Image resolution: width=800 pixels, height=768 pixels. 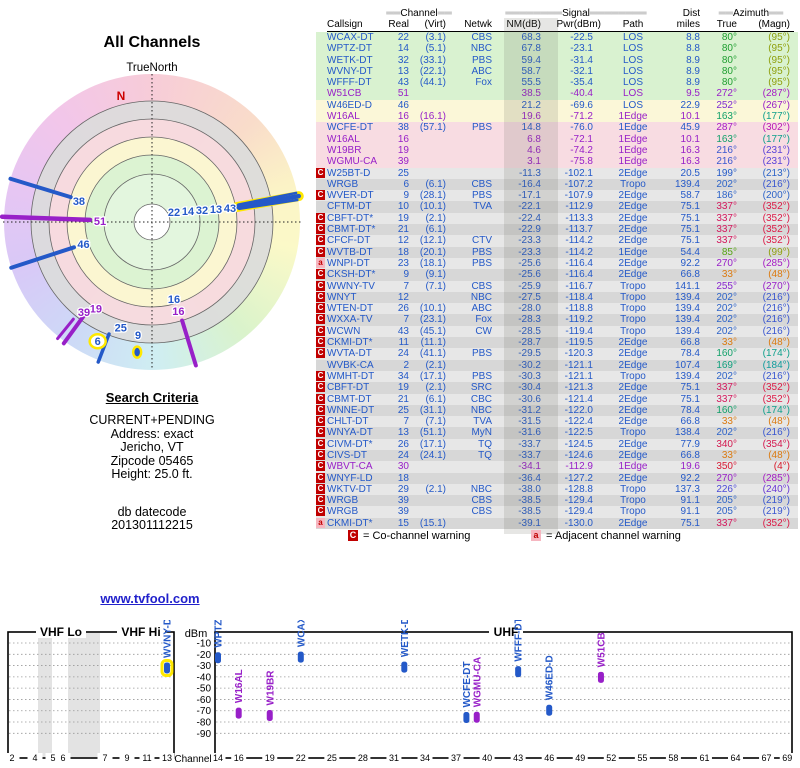 What do you see at coordinates (478, 24) in the screenshot?
I see `col-netwk: Netwk` at bounding box center [478, 24].